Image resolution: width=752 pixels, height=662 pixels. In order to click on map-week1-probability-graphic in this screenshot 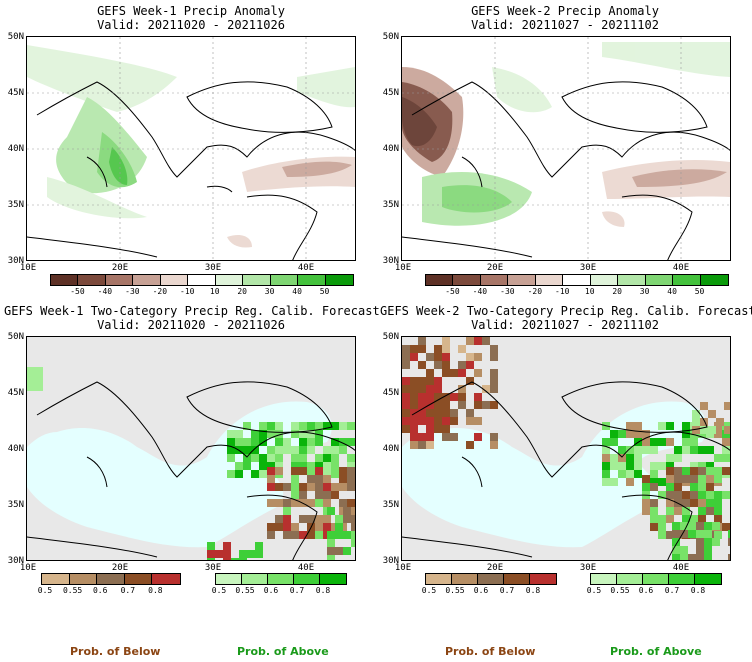, I will do `click(191, 448)`.